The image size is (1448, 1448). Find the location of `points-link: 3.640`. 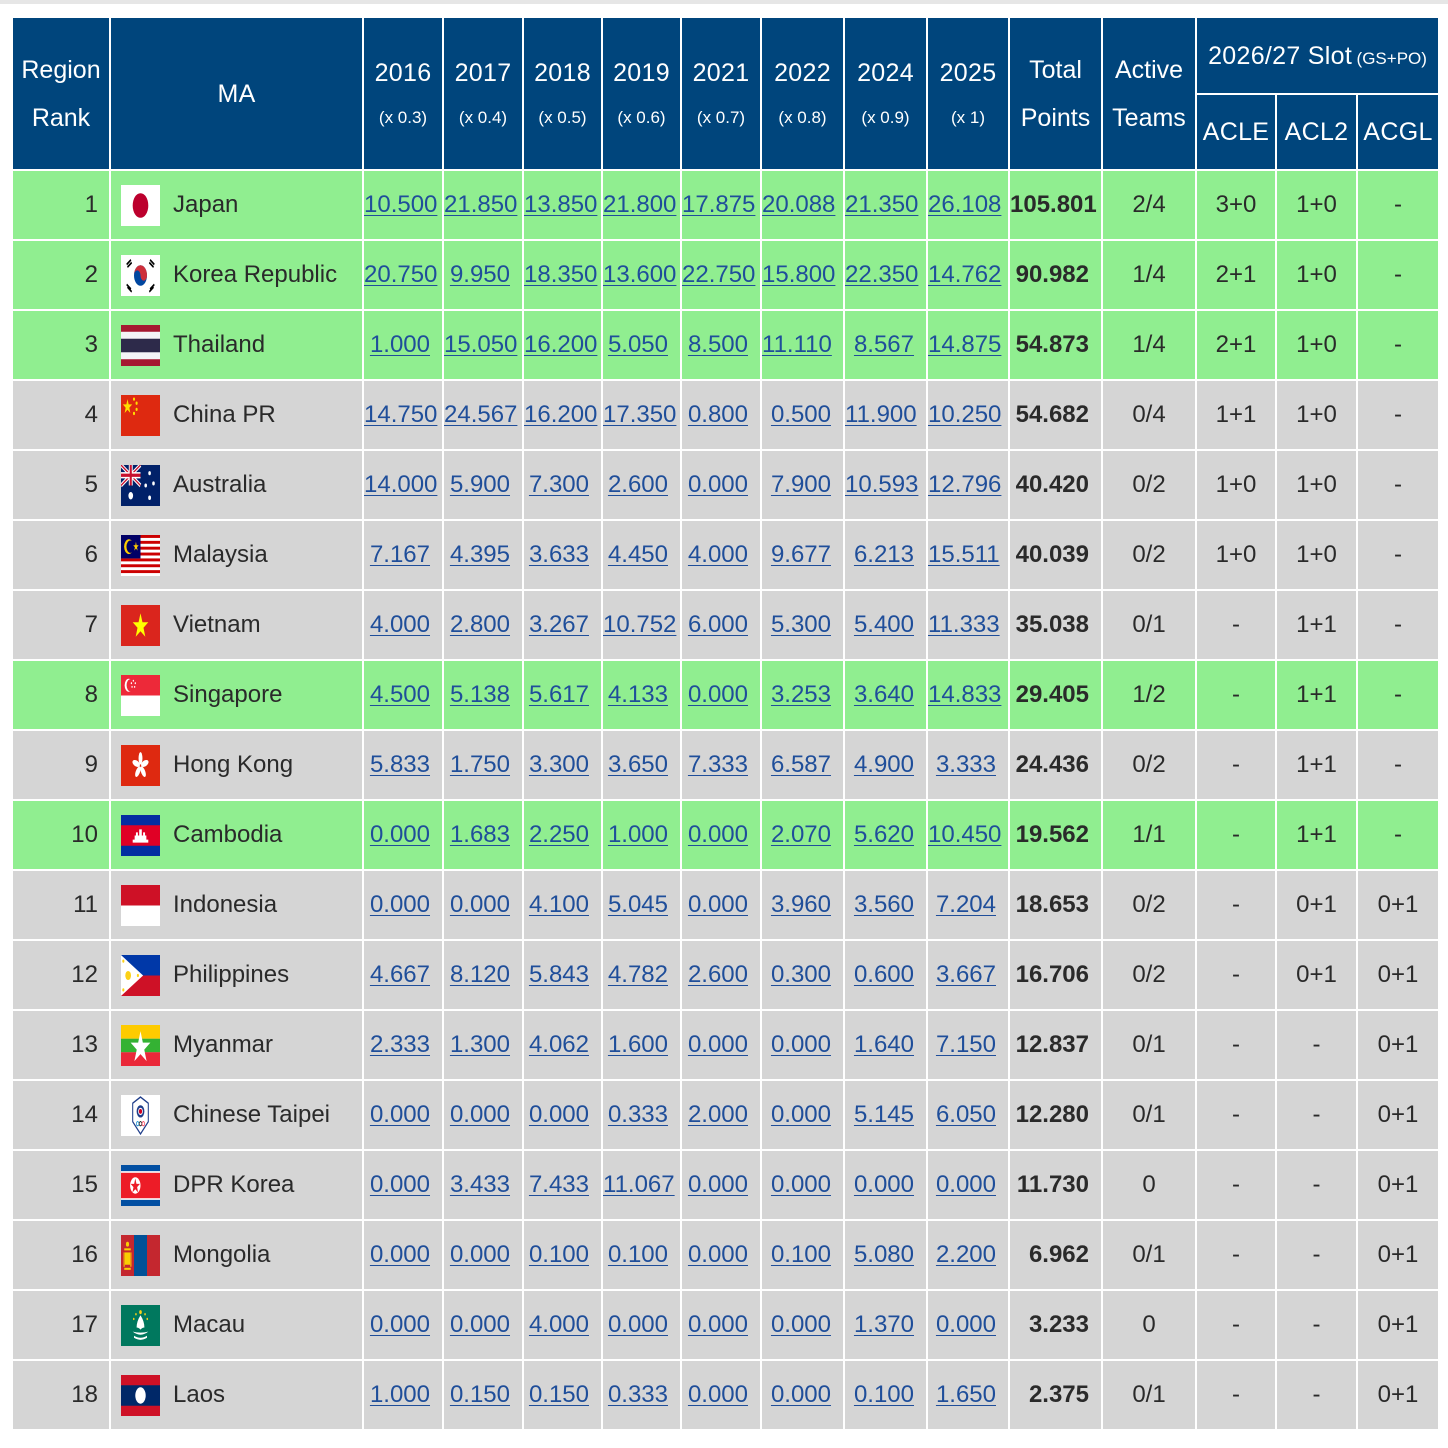

points-link: 3.640 is located at coordinates (883, 694).